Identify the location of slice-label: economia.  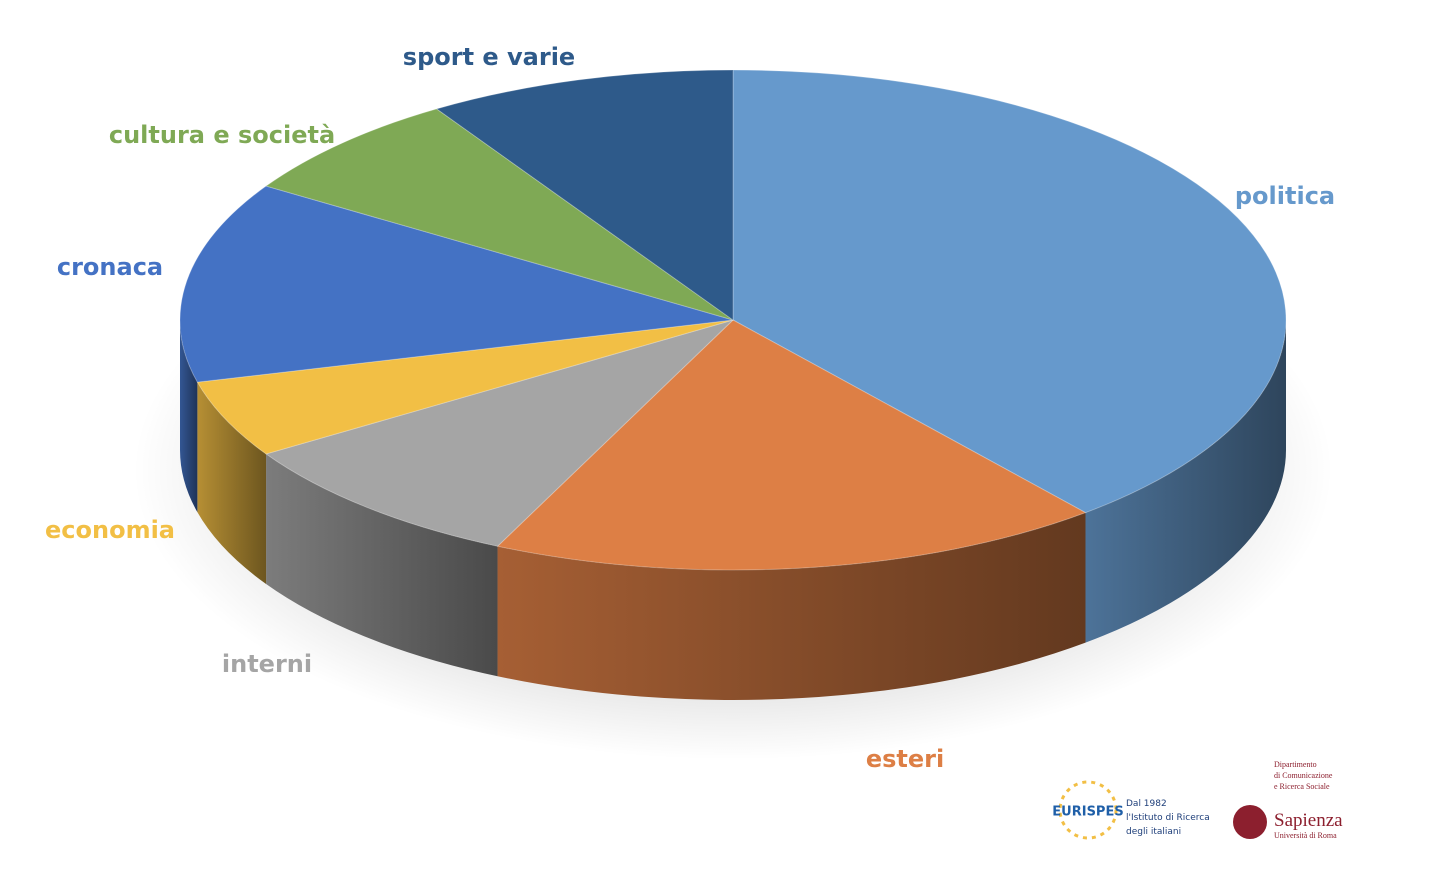
(110, 530).